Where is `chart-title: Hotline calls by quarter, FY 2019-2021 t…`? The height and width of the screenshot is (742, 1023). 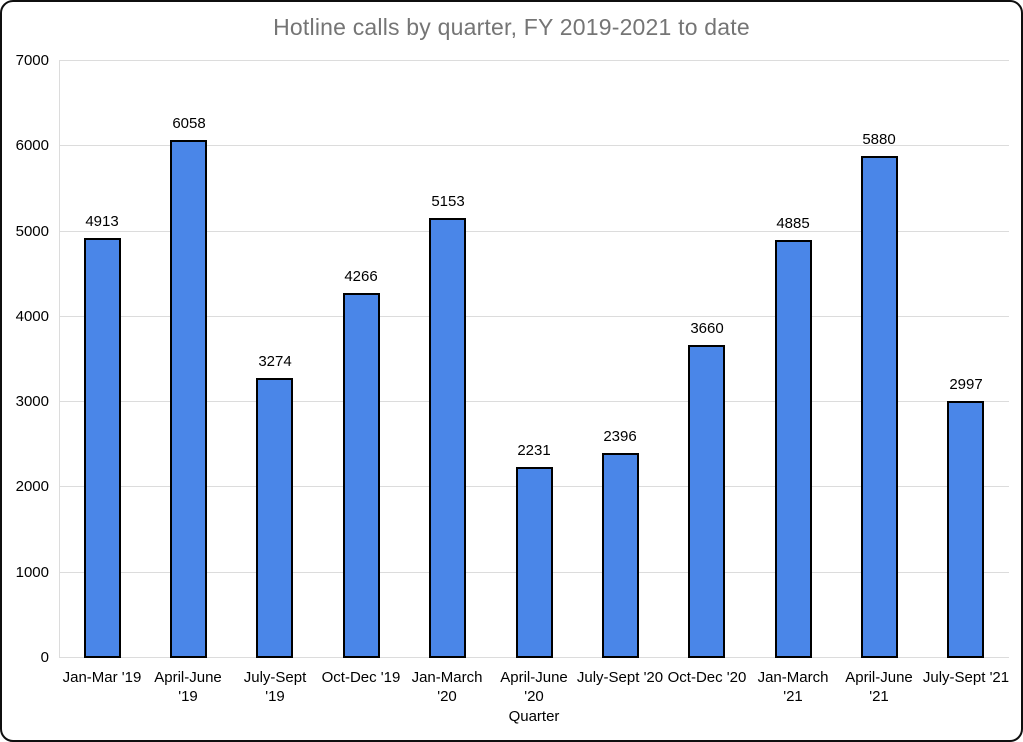
chart-title: Hotline calls by quarter, FY 2019-2021 t… is located at coordinates (511, 27).